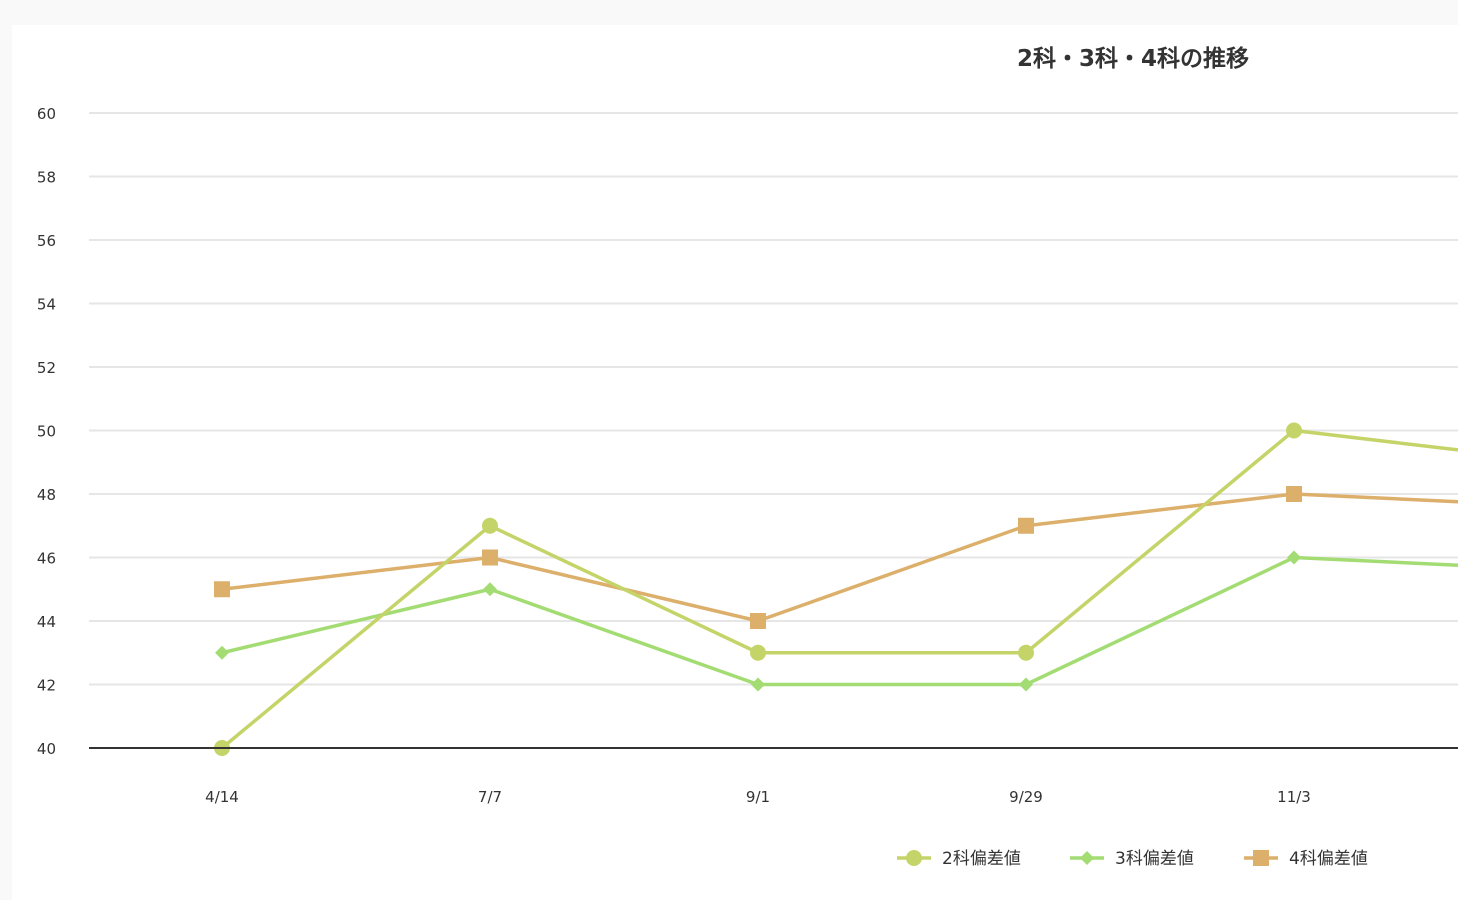 The height and width of the screenshot is (900, 1458). What do you see at coordinates (1328, 859) in the screenshot?
I see `legend-label-2: 4科偏差値` at bounding box center [1328, 859].